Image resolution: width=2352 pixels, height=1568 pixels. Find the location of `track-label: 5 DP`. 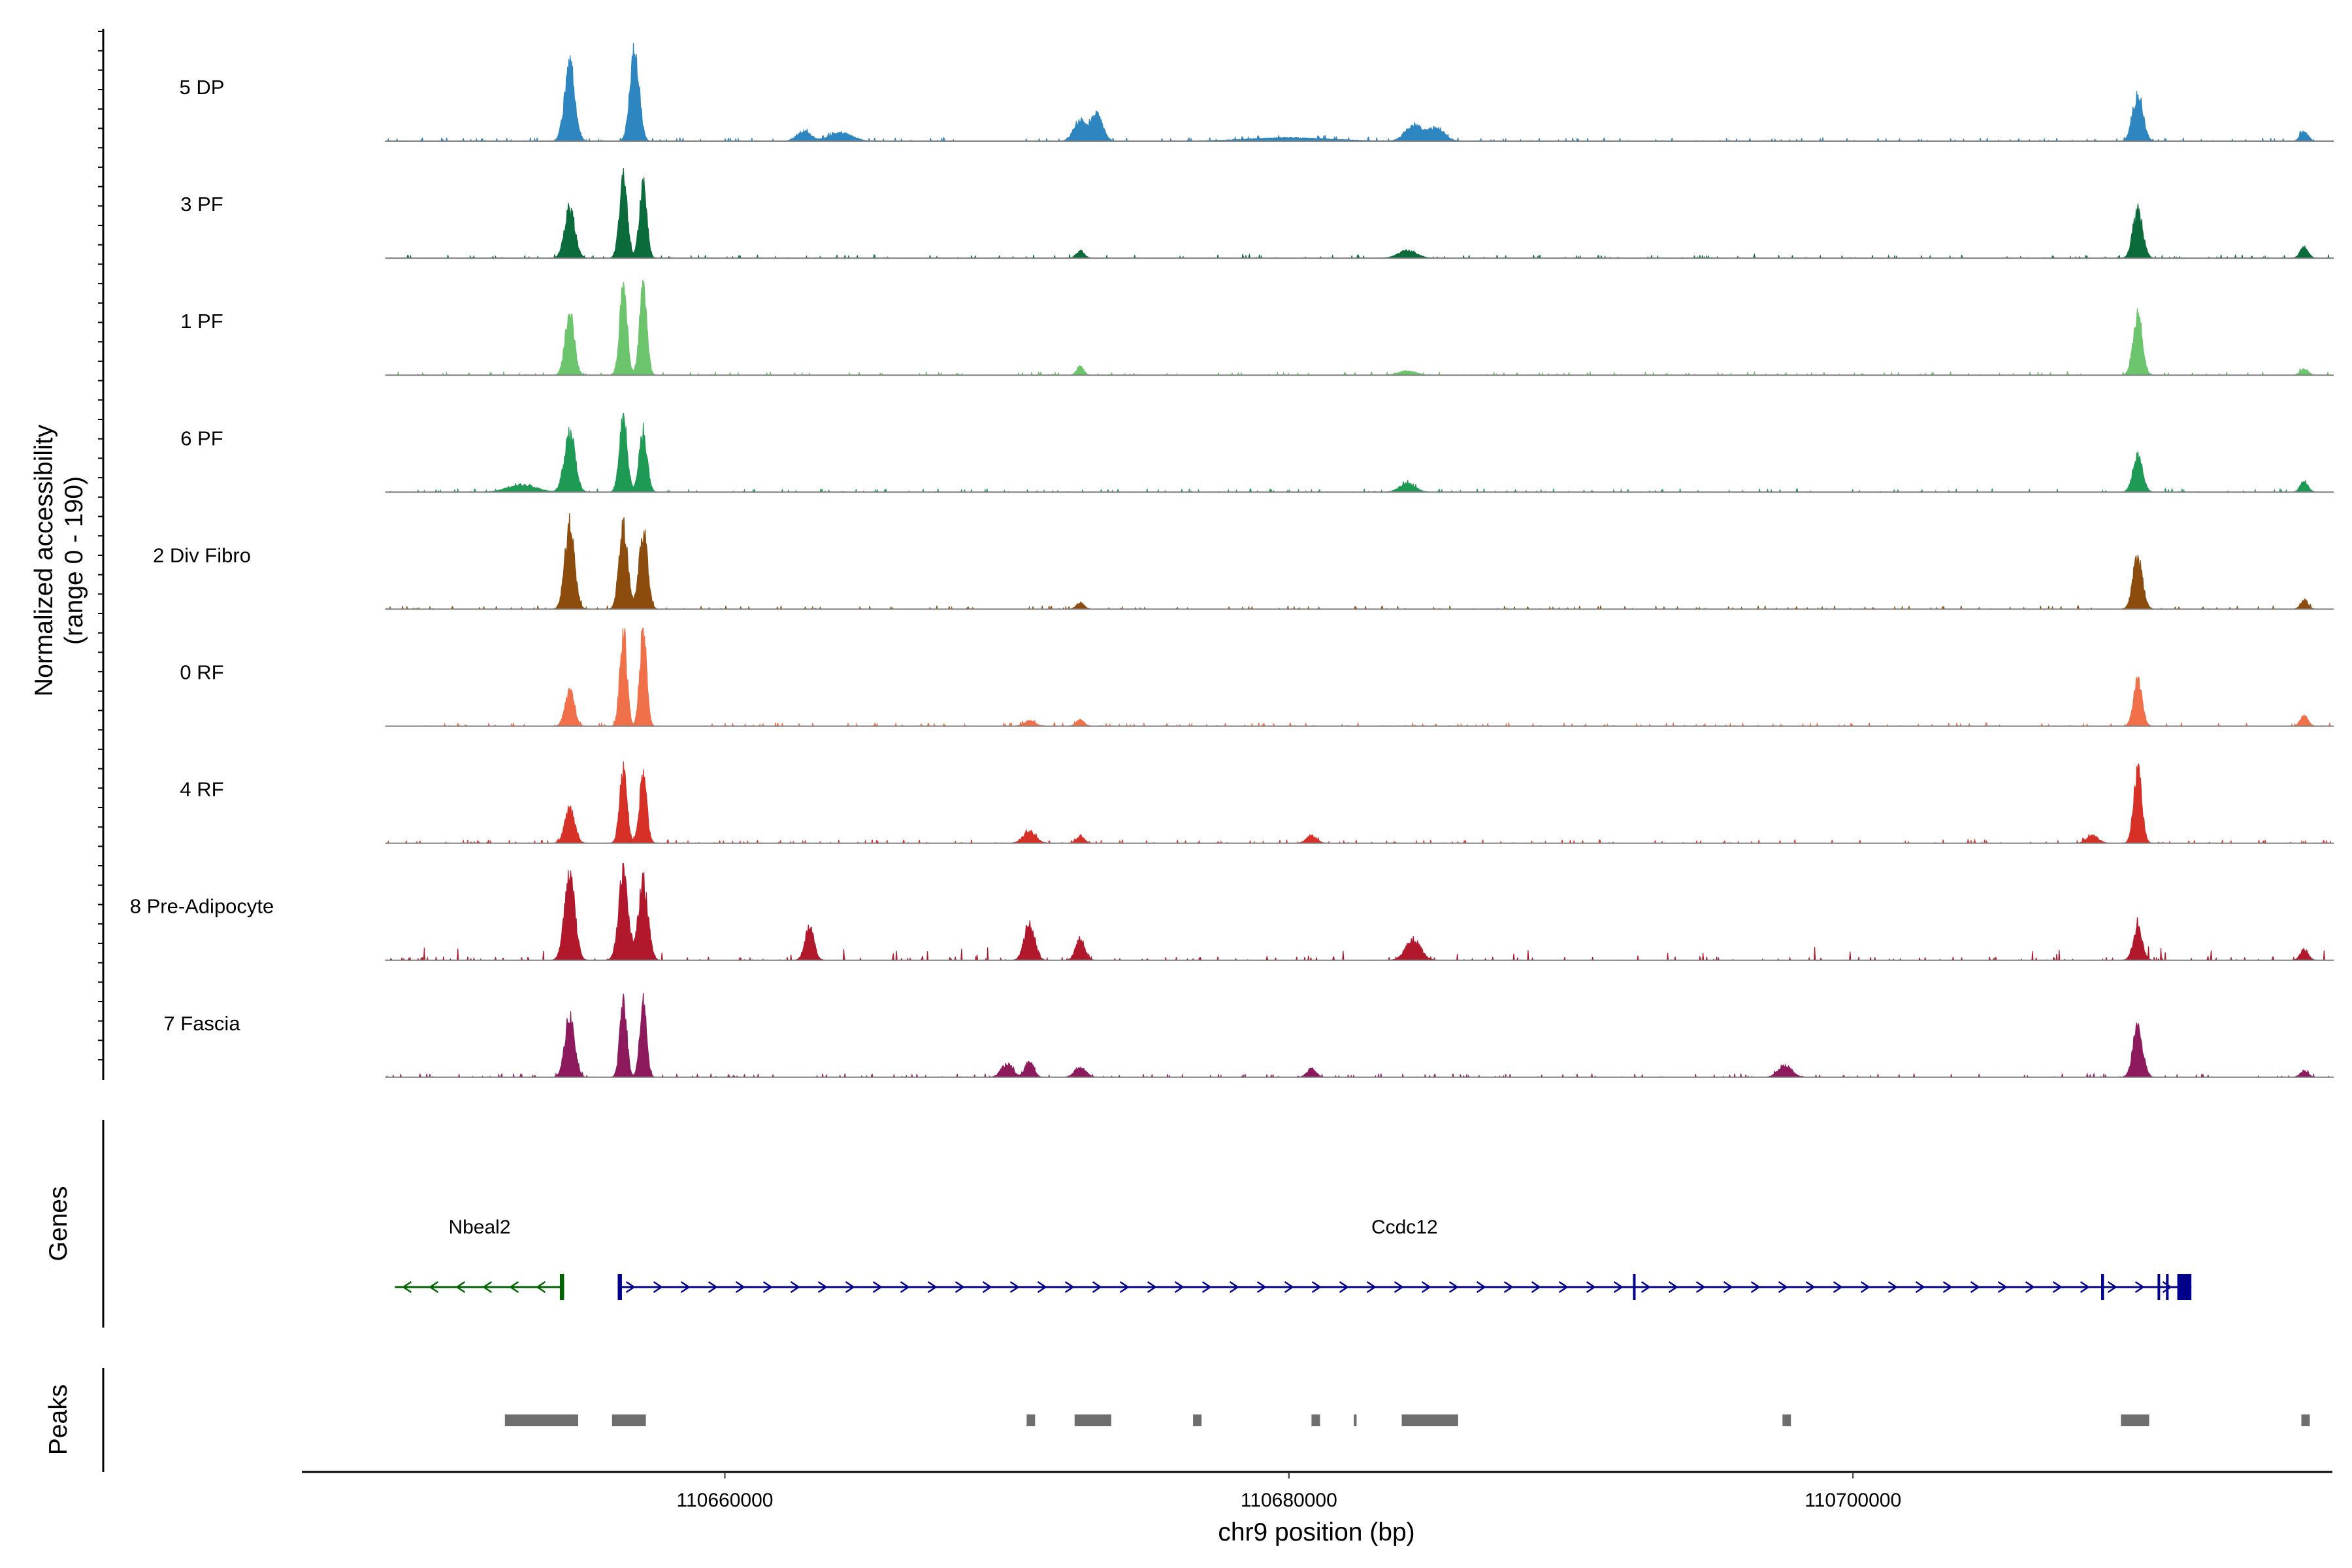

track-label: 5 DP is located at coordinates (202, 87).